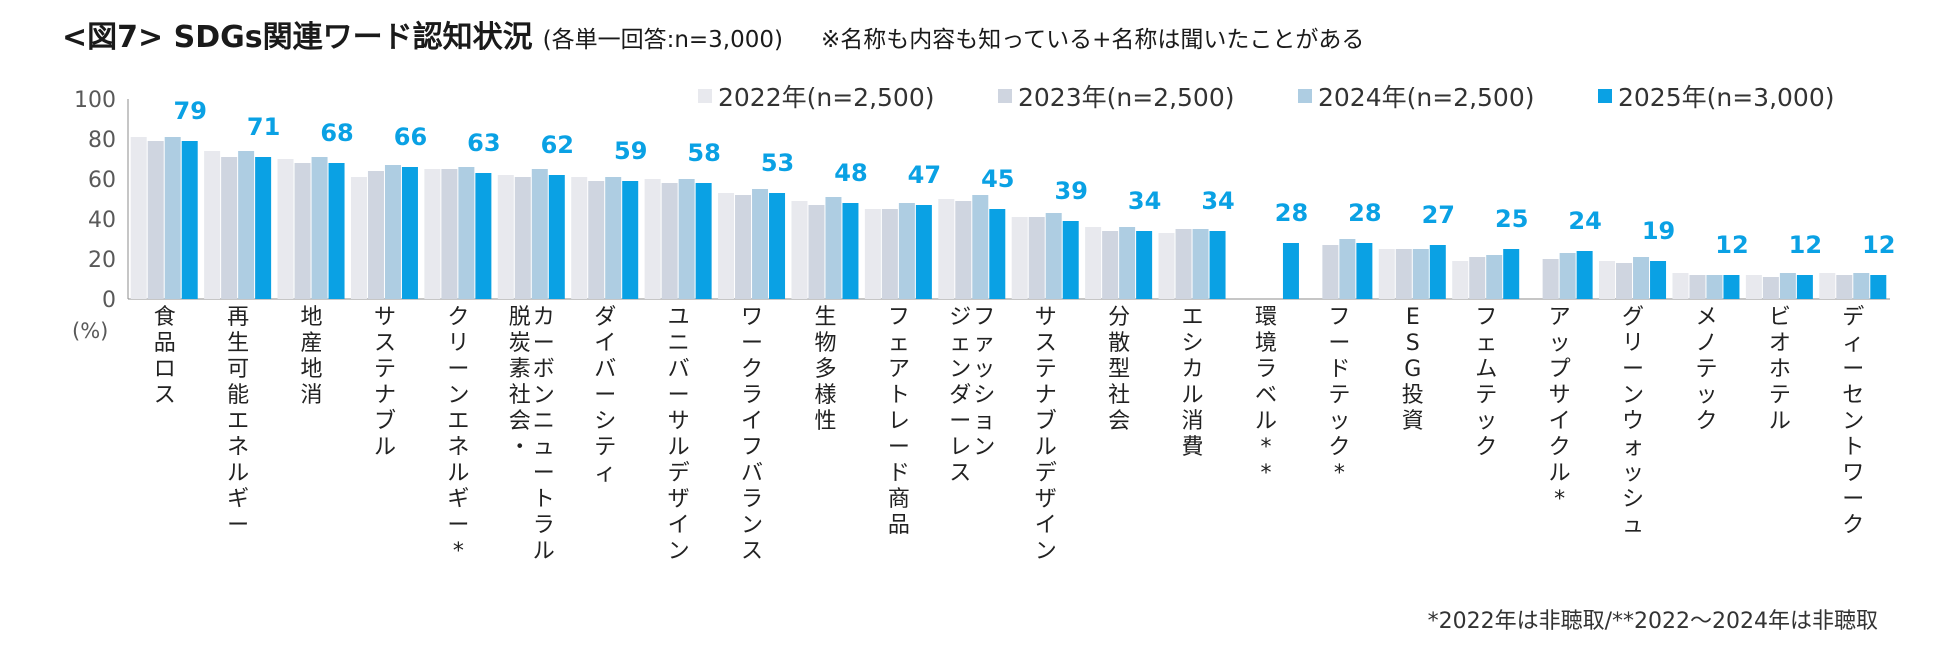 The height and width of the screenshot is (645, 1950). Describe the element at coordinates (630, 151) in the screenshot. I see `data-label: 59` at that location.